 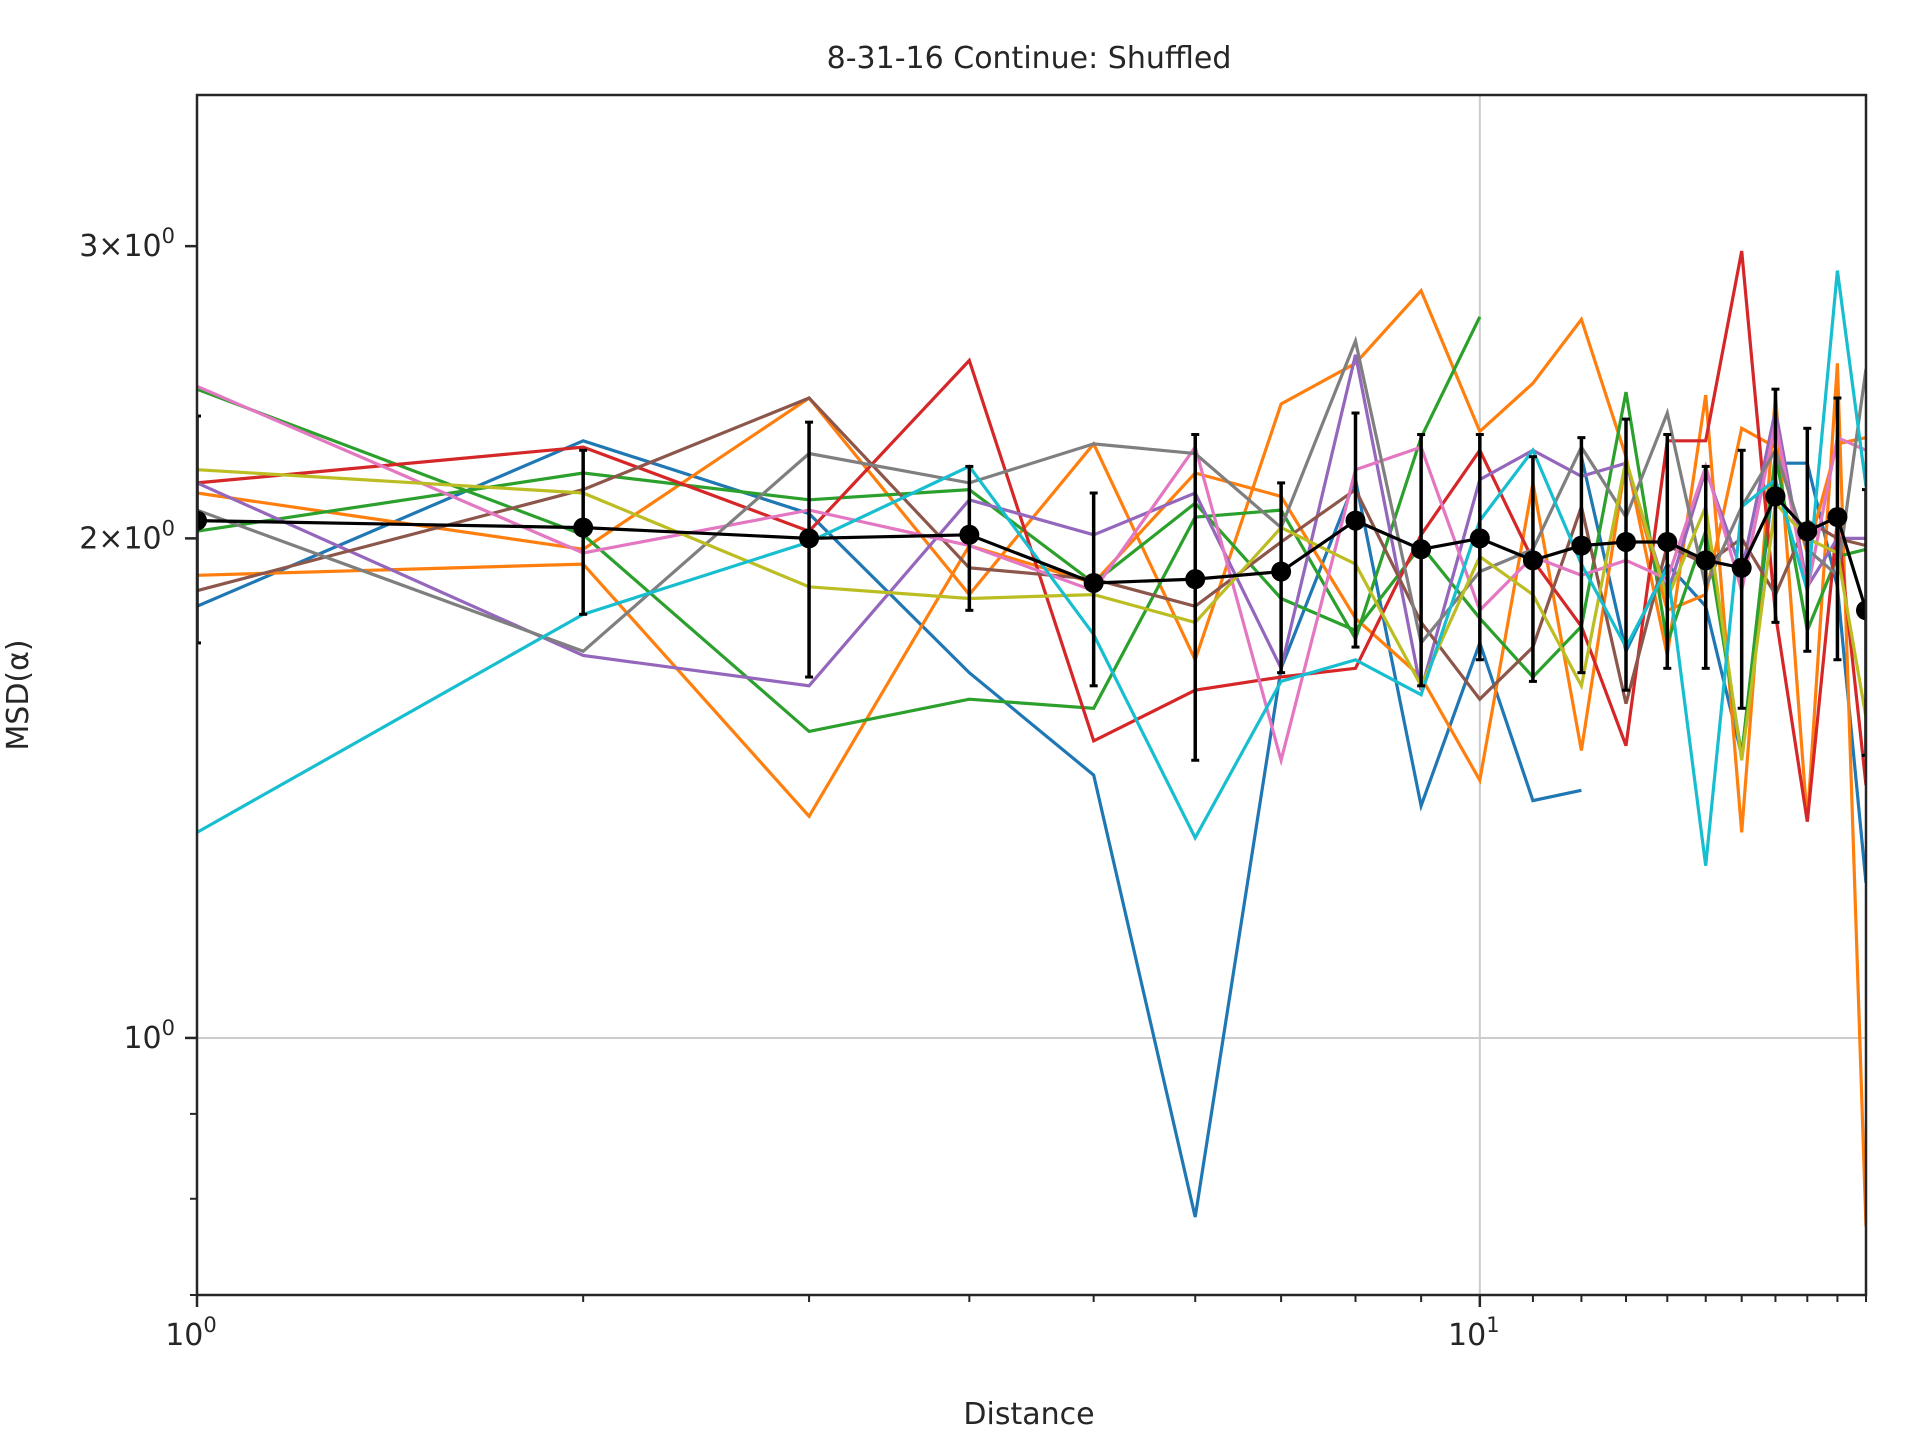 What do you see at coordinates (127, 536) in the screenshot?
I see `y-tick-label-2: 2×100` at bounding box center [127, 536].